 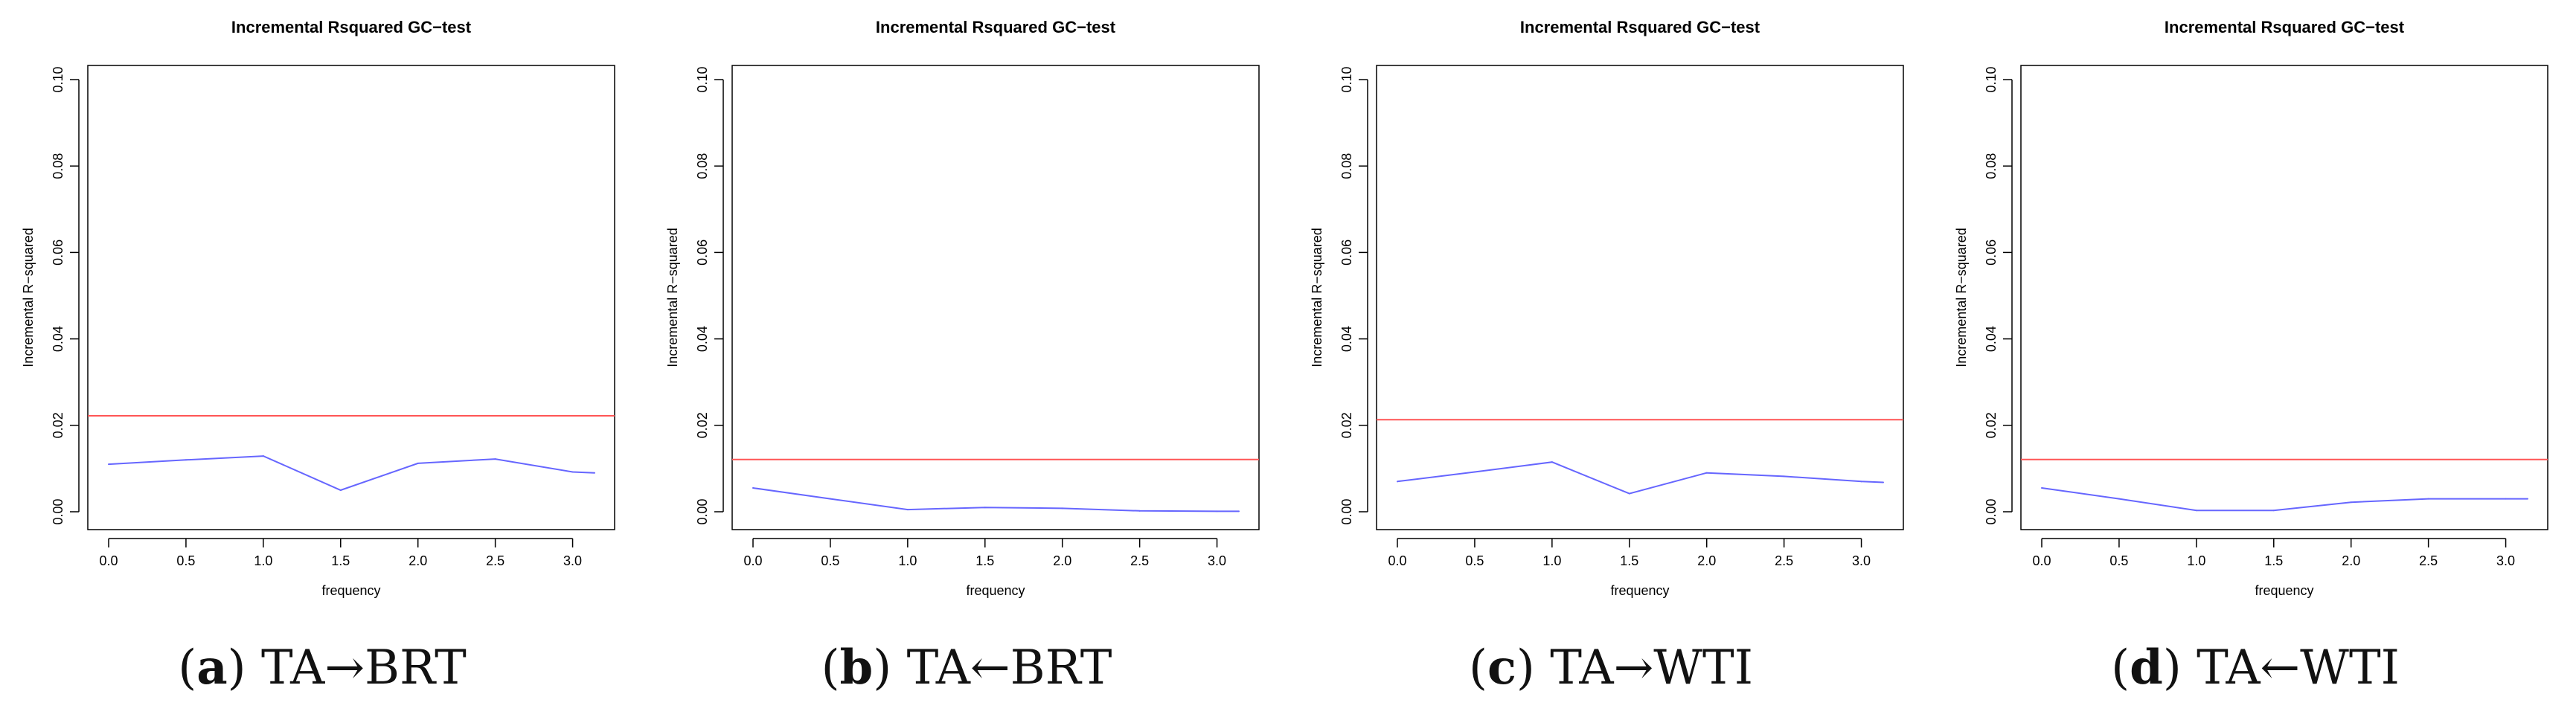 What do you see at coordinates (1652, 667) in the screenshot?
I see `caption-text: TA→WTI` at bounding box center [1652, 667].